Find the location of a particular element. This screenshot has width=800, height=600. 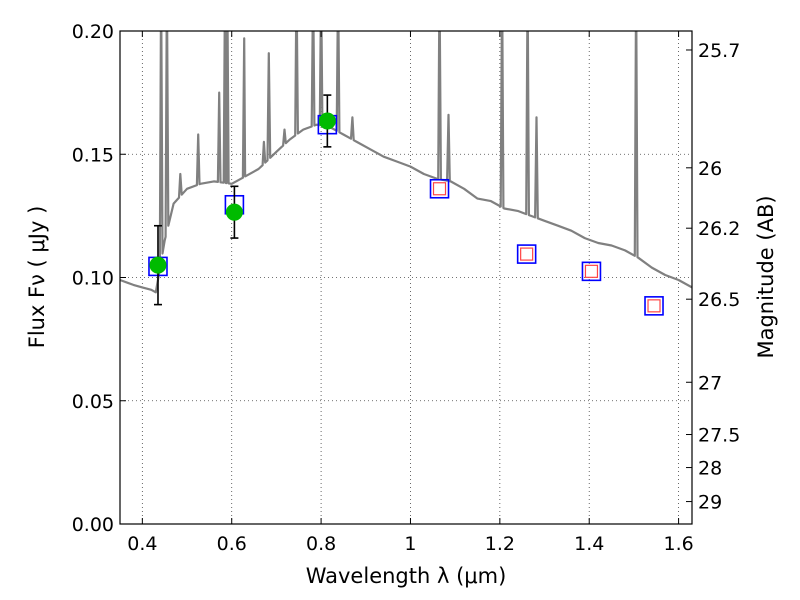

x-tick-label: 1.2 is located at coordinates (500, 544).